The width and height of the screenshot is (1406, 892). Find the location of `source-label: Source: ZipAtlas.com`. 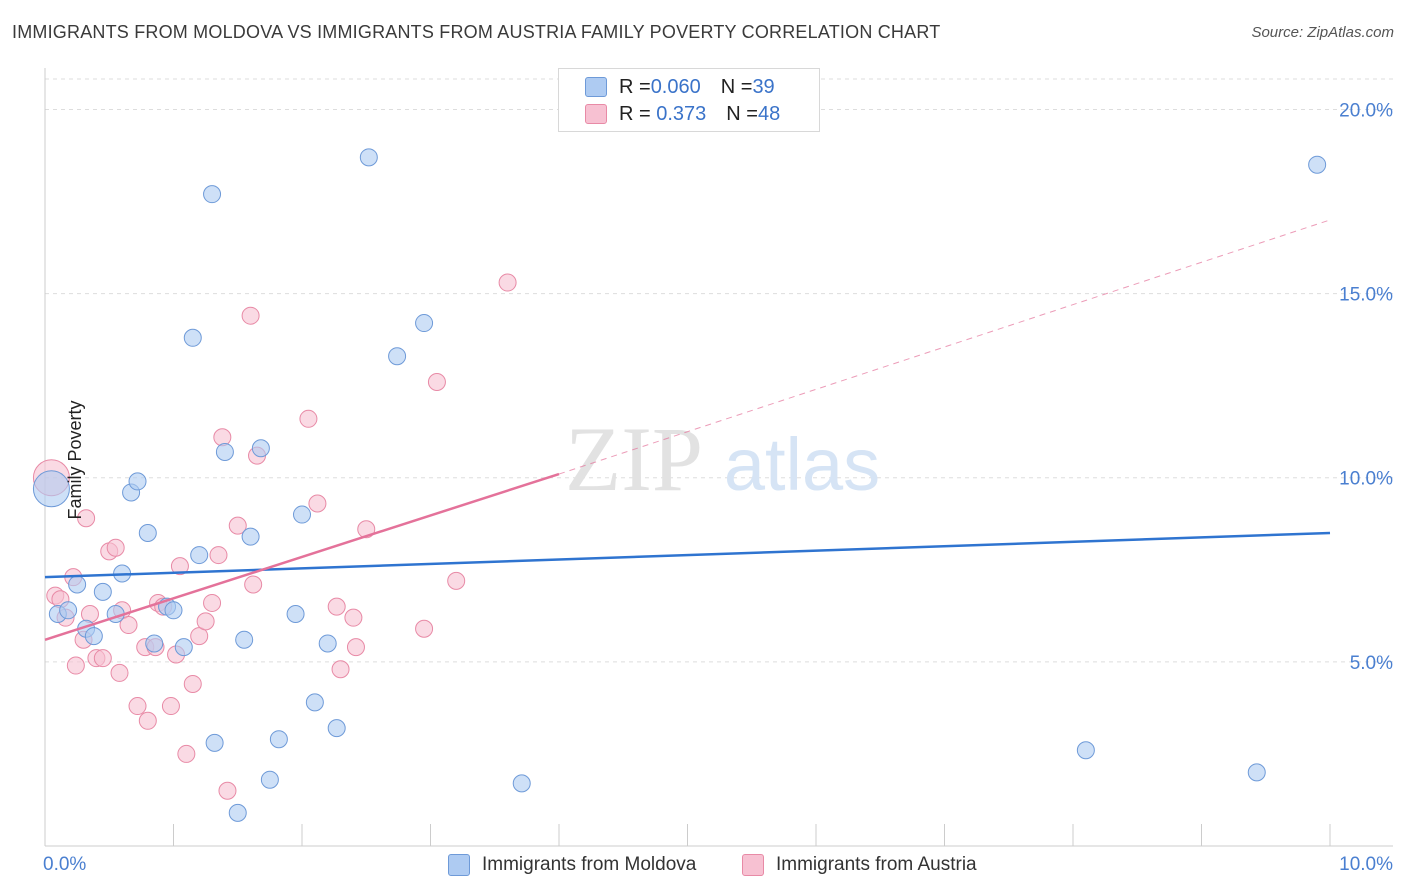

source-label: Source: ZipAtlas.com is located at coordinates (1322, 32).